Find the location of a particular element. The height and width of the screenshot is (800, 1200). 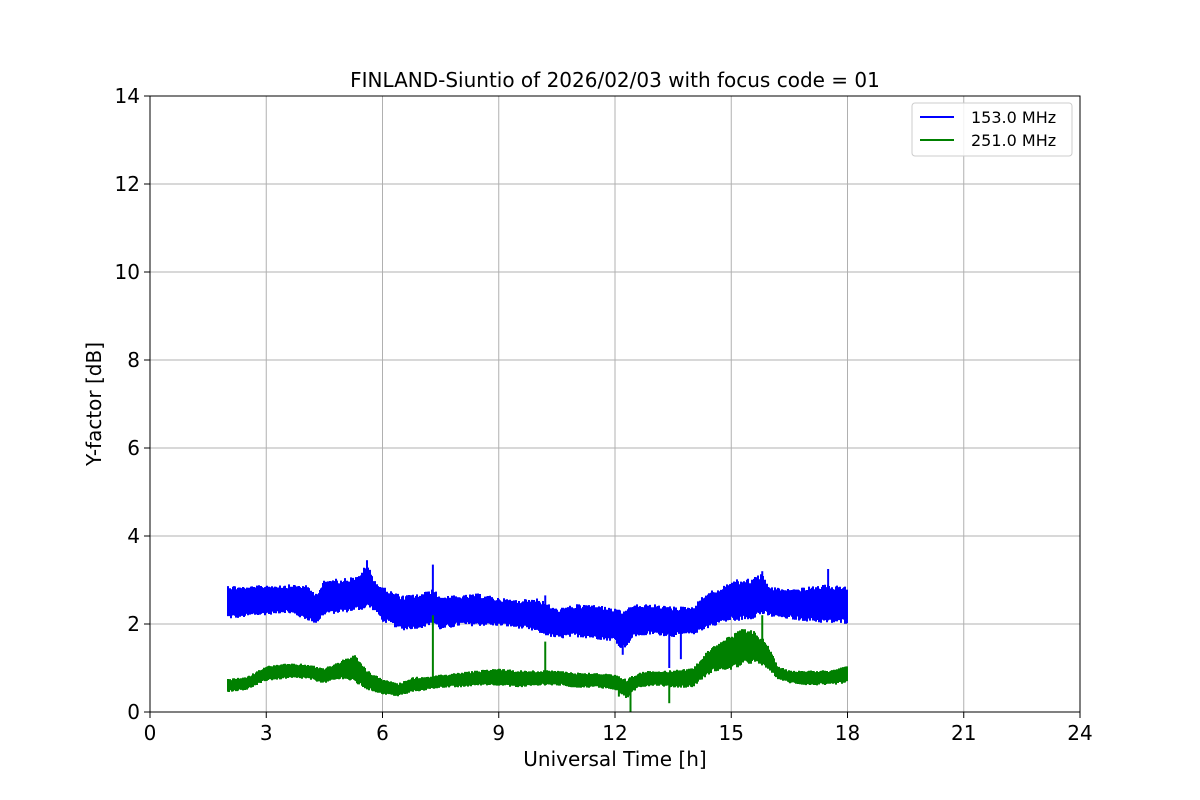

y-tick-label: 12 is located at coordinates (127, 184).